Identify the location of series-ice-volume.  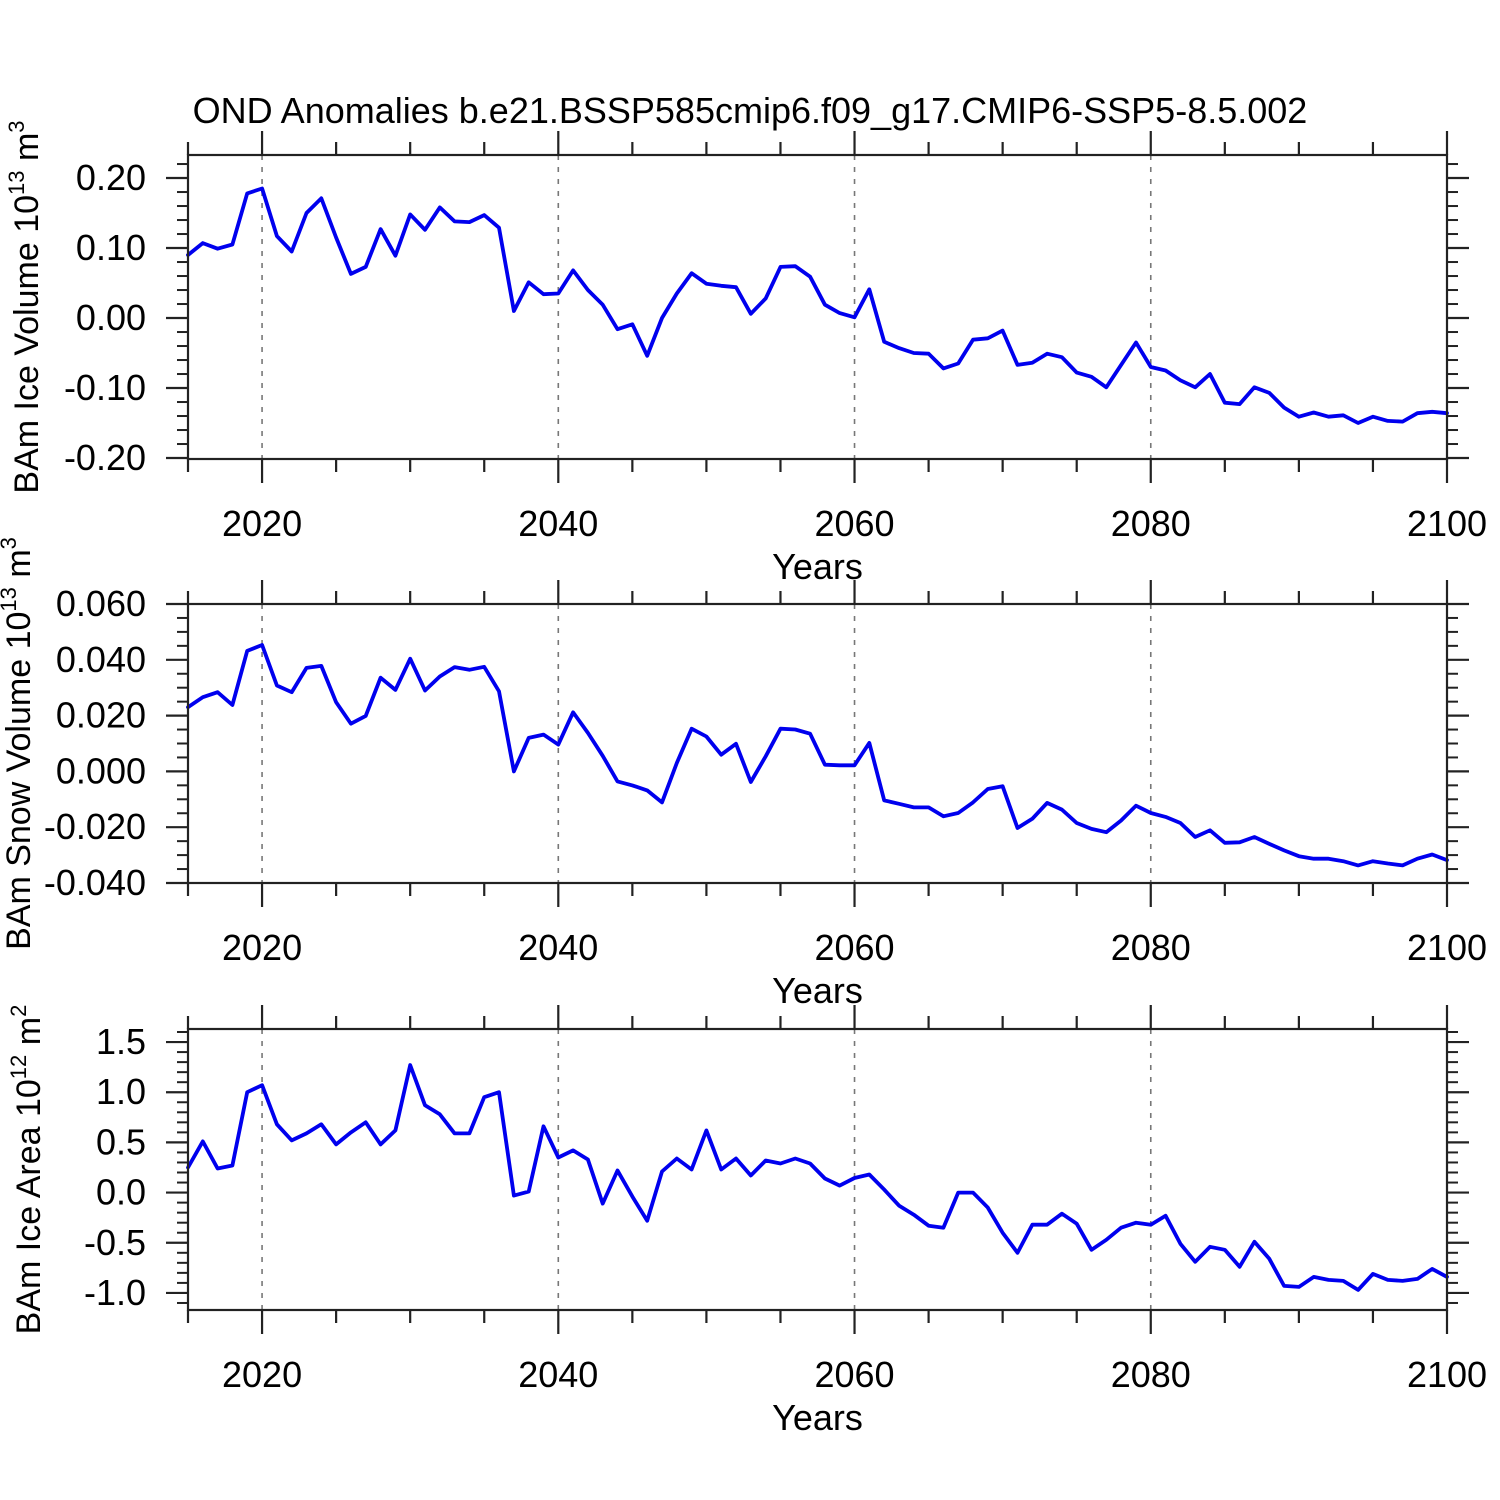
(817, 305).